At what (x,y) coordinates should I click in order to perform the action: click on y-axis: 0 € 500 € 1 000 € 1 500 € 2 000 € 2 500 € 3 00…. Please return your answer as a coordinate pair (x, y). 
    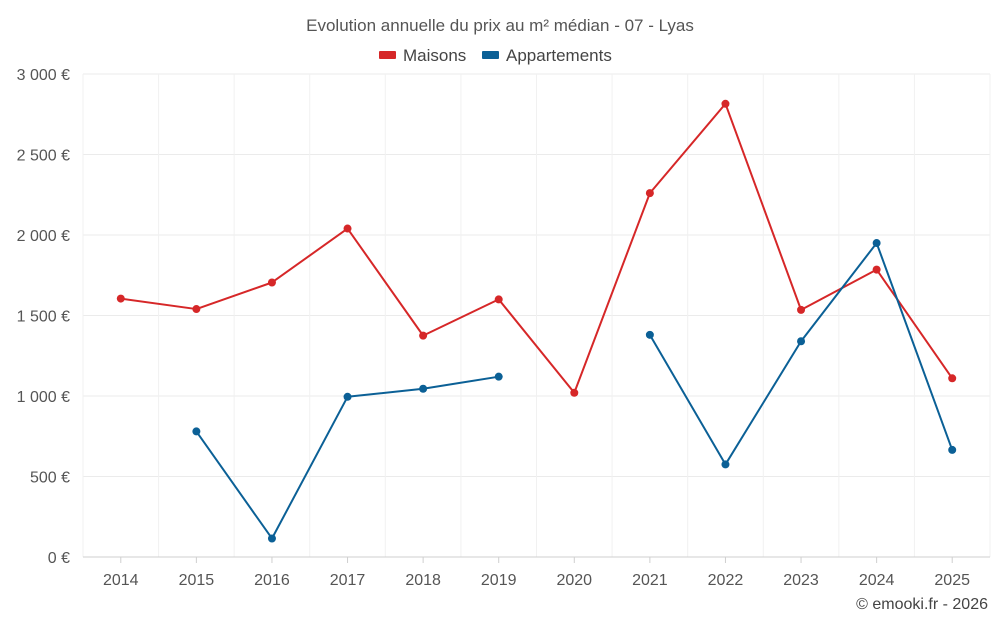
    Looking at the image, I should click on (43, 317).